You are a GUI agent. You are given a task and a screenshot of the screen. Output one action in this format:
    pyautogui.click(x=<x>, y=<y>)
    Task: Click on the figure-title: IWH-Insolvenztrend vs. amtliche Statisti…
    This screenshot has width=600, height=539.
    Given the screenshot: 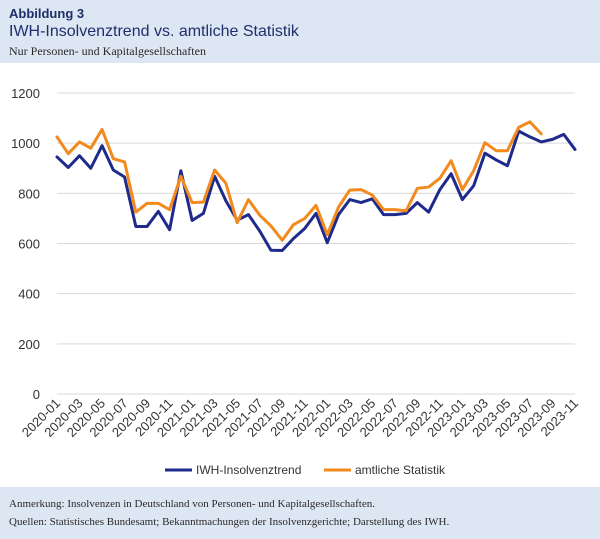 What is the action you would take?
    pyautogui.click(x=154, y=31)
    